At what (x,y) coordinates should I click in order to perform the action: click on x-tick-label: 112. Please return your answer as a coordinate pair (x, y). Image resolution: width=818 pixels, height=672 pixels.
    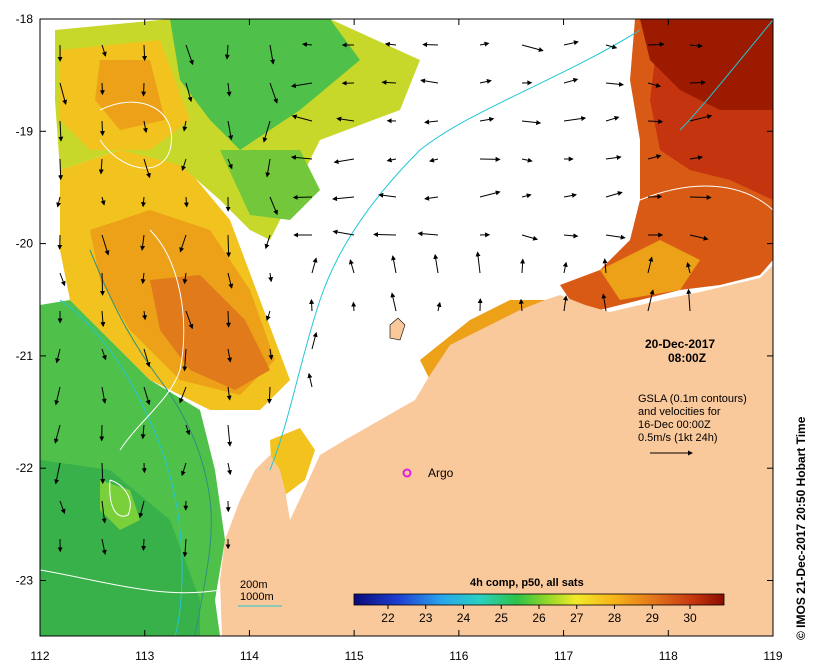
    Looking at the image, I should click on (39, 656).